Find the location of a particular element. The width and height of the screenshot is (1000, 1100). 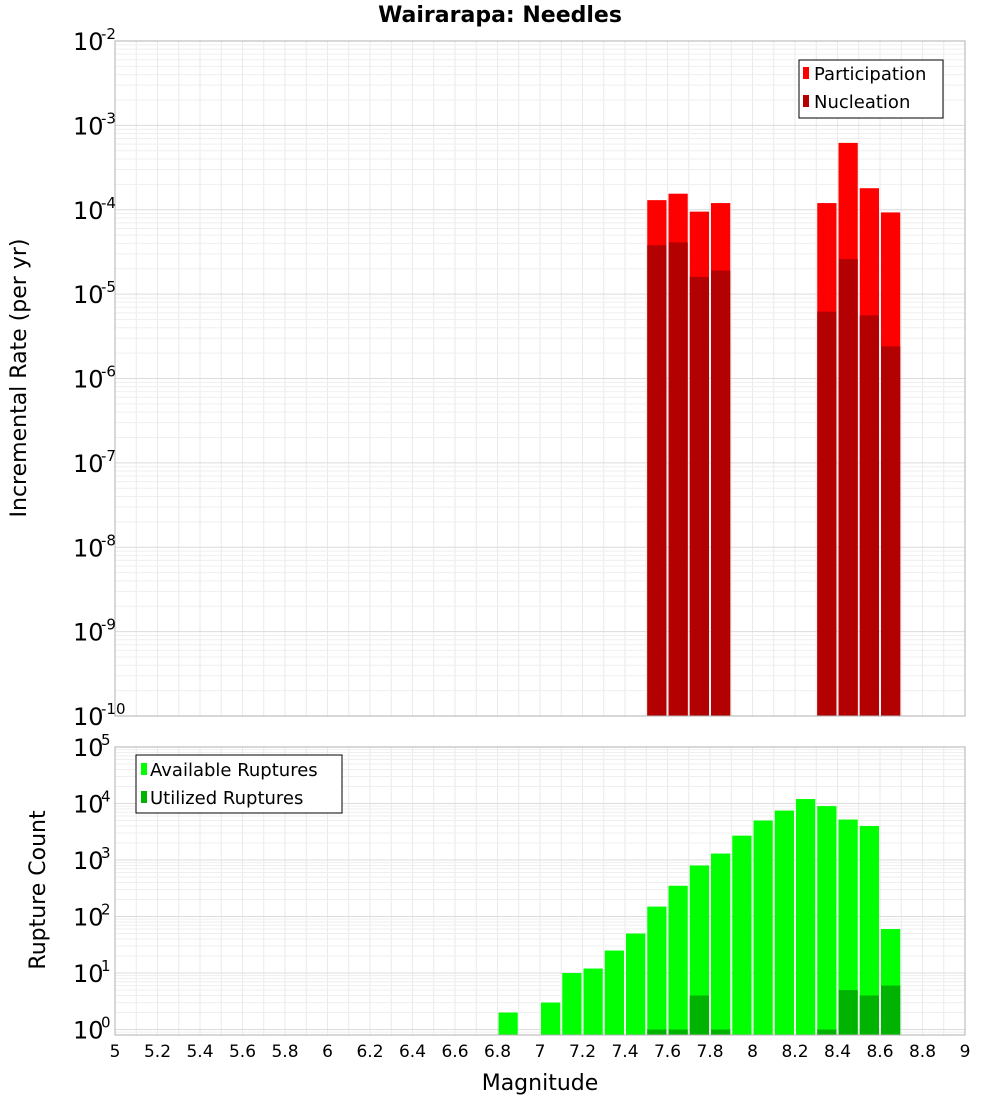

chart-title: Wairarapa: Needles is located at coordinates (500, 15).